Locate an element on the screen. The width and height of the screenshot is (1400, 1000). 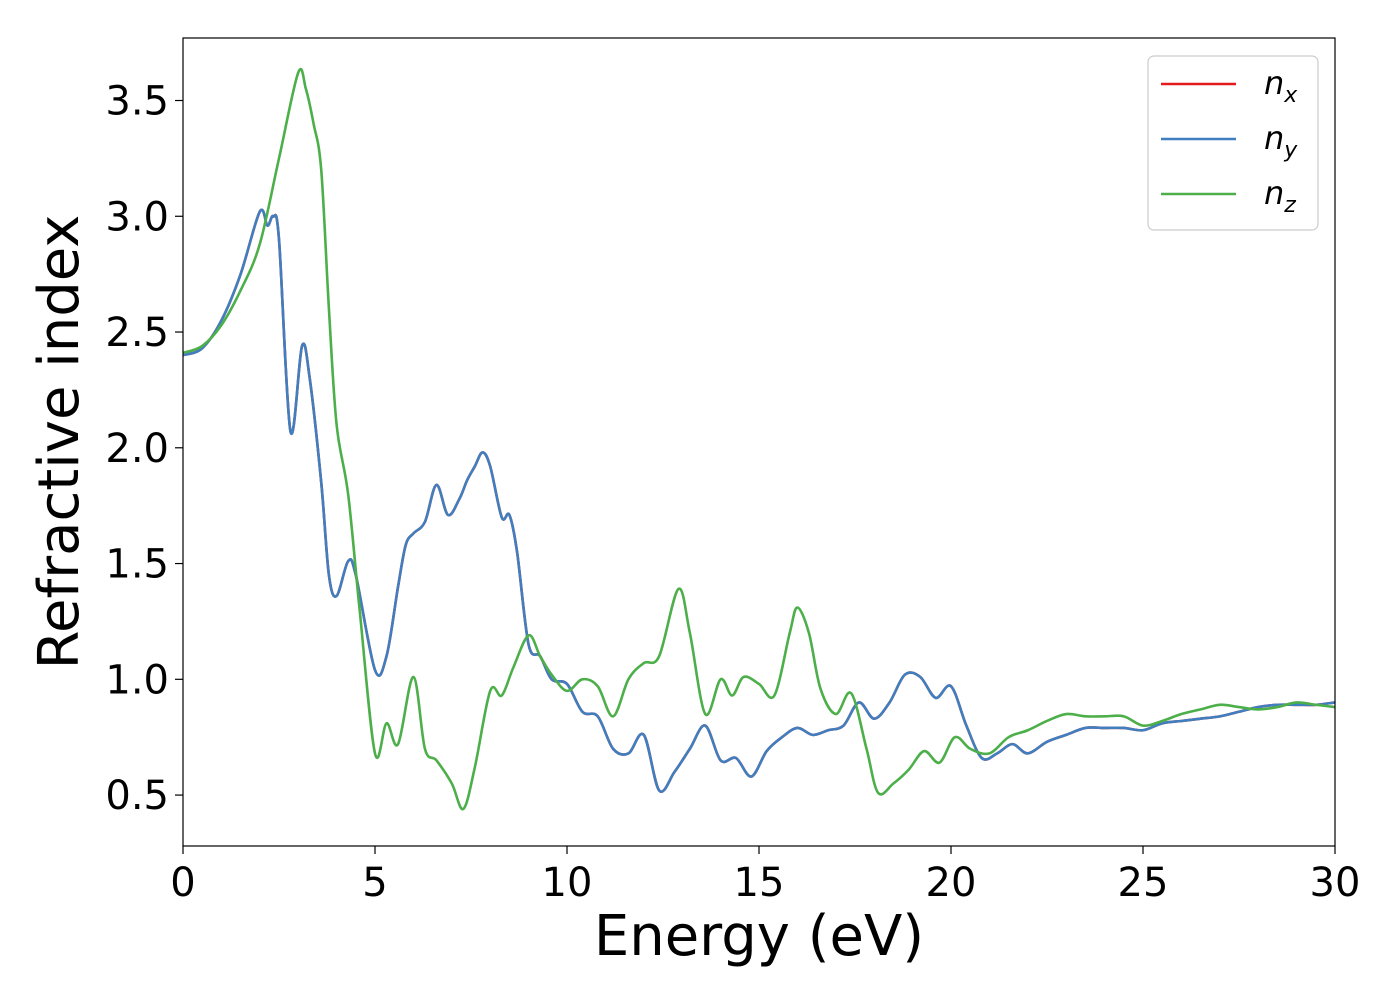
y-axis-title: Refractive index is located at coordinates (59, 442).